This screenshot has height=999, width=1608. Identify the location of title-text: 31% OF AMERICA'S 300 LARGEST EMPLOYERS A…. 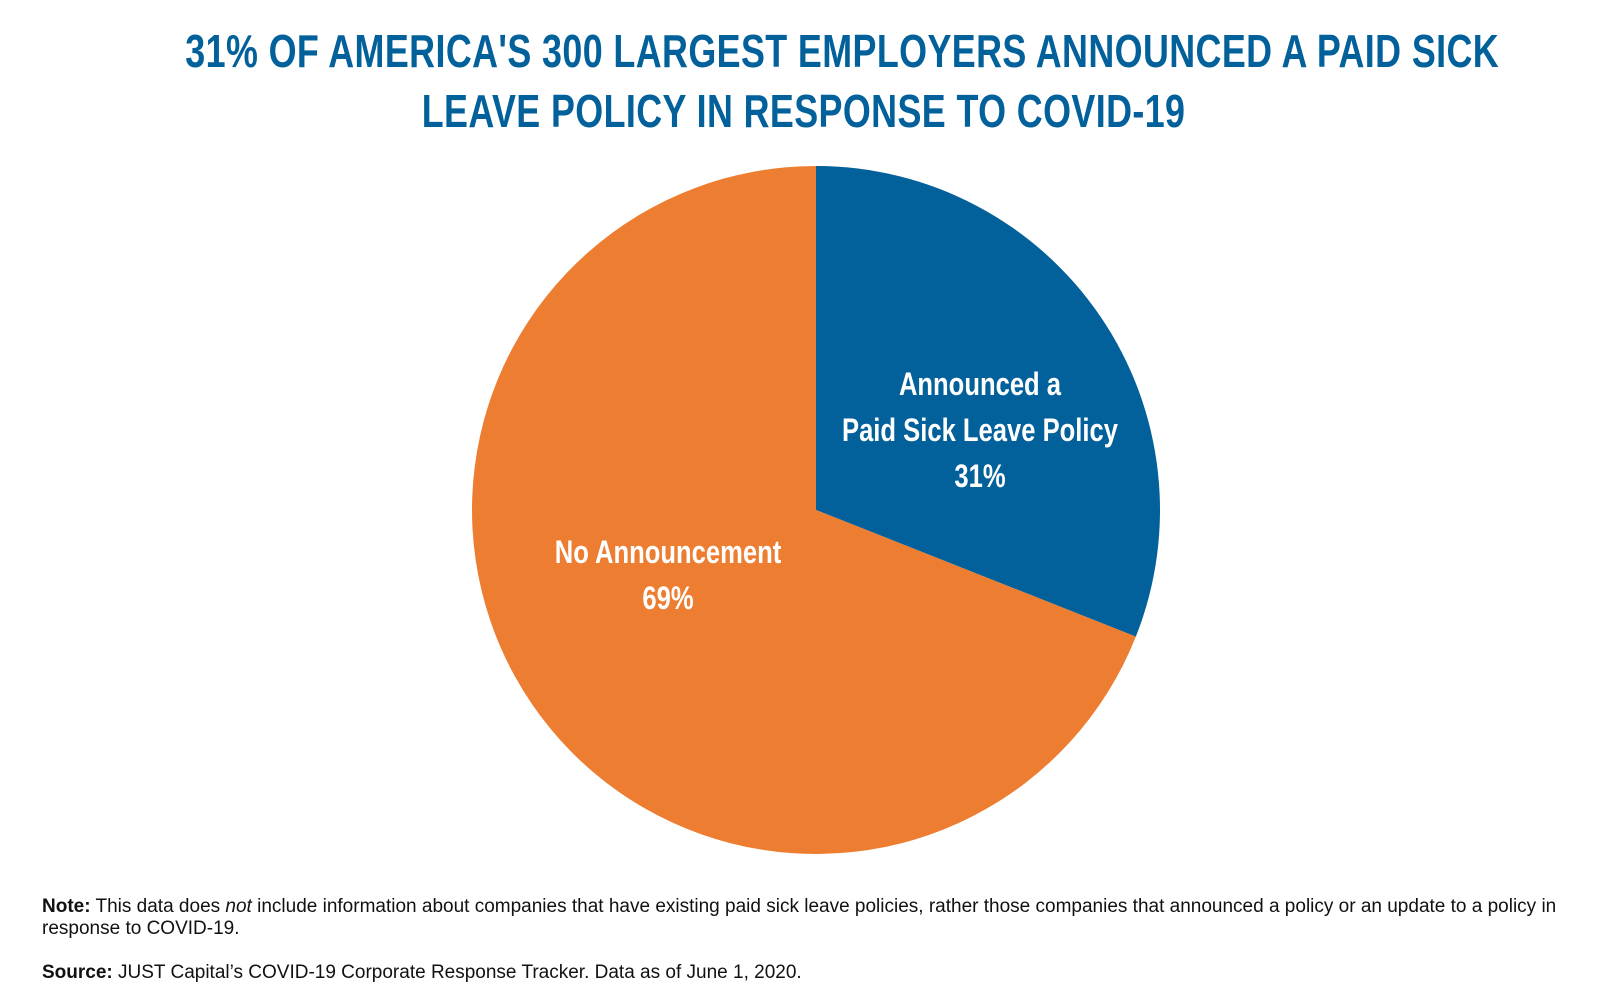
(842, 51).